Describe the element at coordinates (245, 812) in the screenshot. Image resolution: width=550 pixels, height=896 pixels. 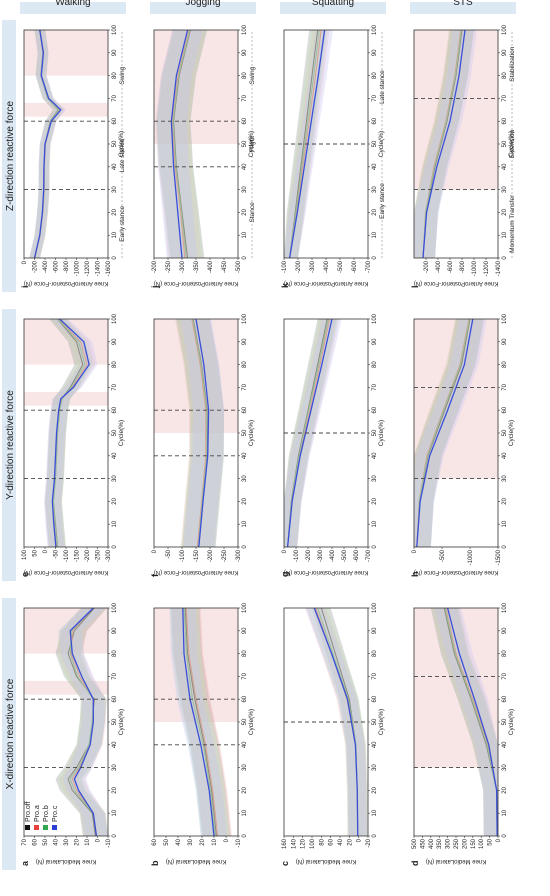
I see `x-tick-label-b-10: 10` at that location.